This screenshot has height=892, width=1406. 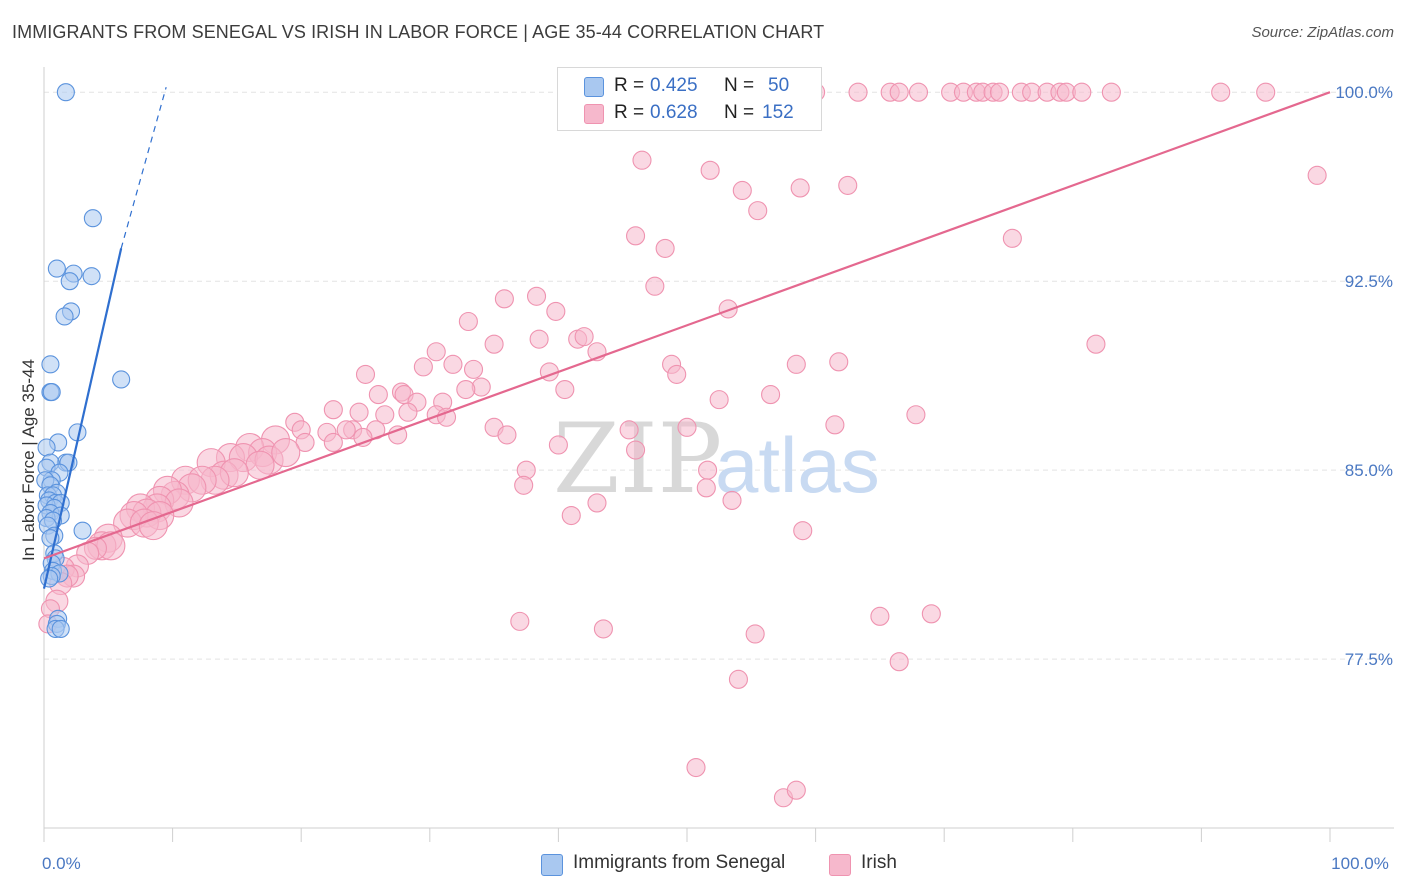 I want to click on y-tick-label: 100.0%, so click(x=1364, y=92).